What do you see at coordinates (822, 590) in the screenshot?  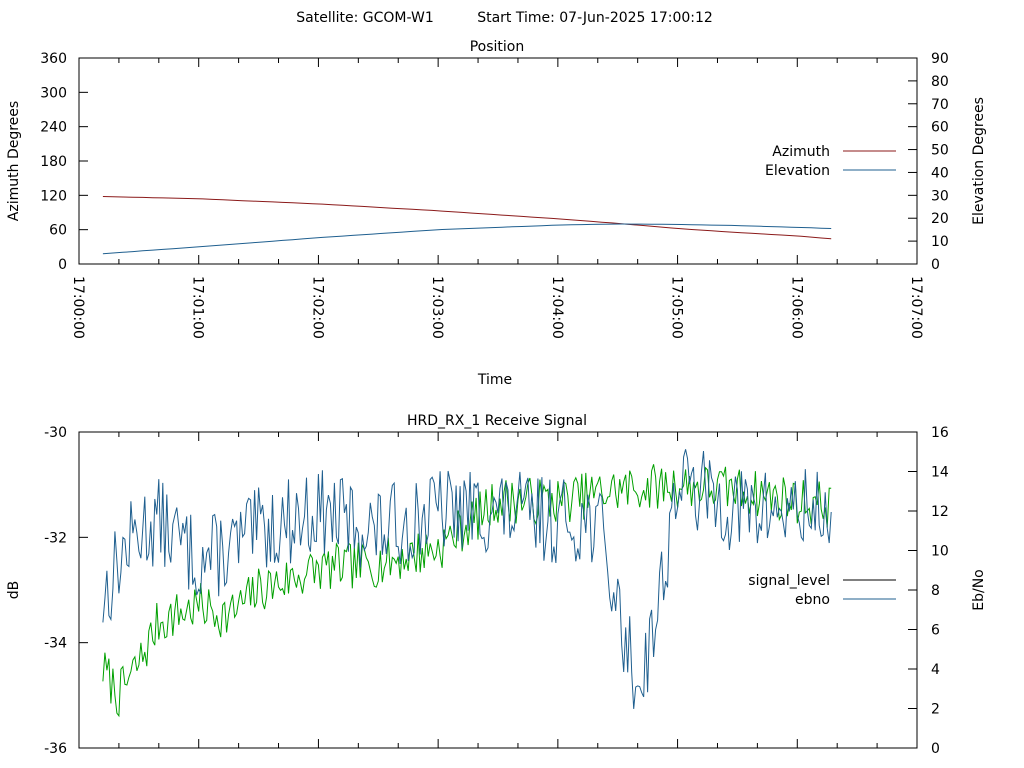 I see `signal-legend: signal_level ebno` at bounding box center [822, 590].